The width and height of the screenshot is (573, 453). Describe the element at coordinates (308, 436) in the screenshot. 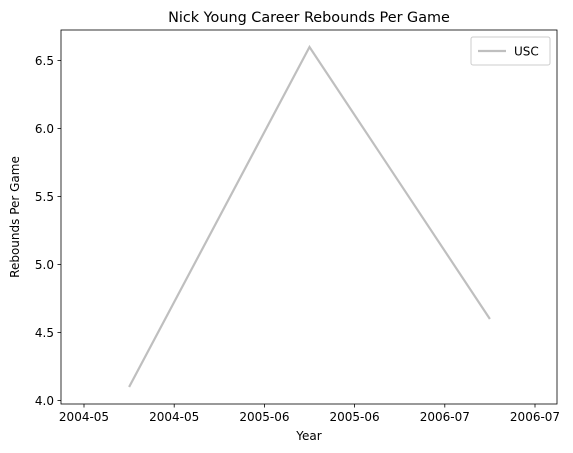

I see `x-axis-label: Year` at that location.